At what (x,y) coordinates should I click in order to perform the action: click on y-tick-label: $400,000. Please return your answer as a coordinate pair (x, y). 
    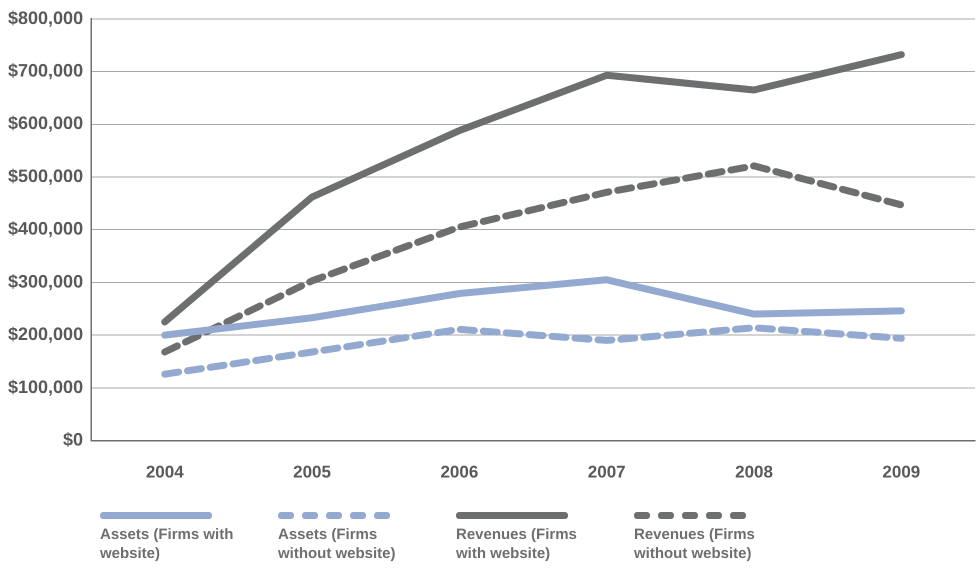
    Looking at the image, I should click on (46, 228).